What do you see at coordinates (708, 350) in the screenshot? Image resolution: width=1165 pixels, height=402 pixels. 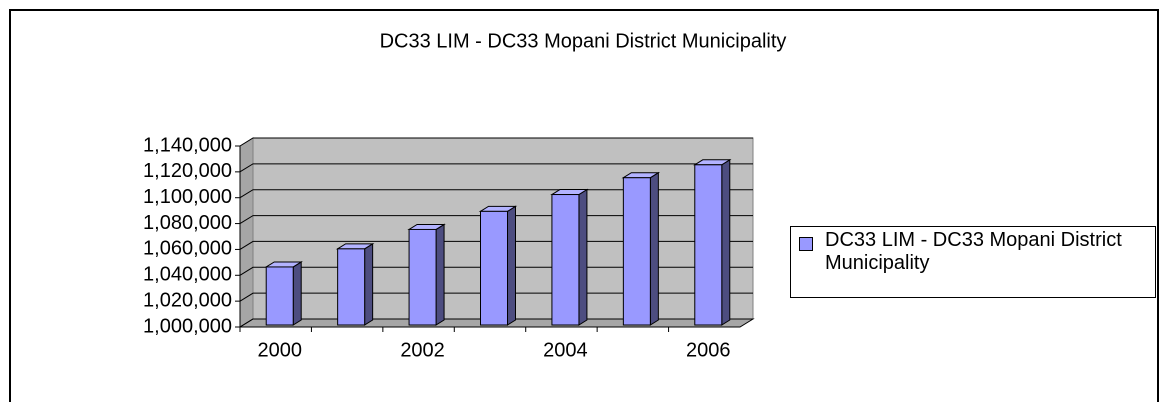 I see `x-tick-label: 2006` at bounding box center [708, 350].